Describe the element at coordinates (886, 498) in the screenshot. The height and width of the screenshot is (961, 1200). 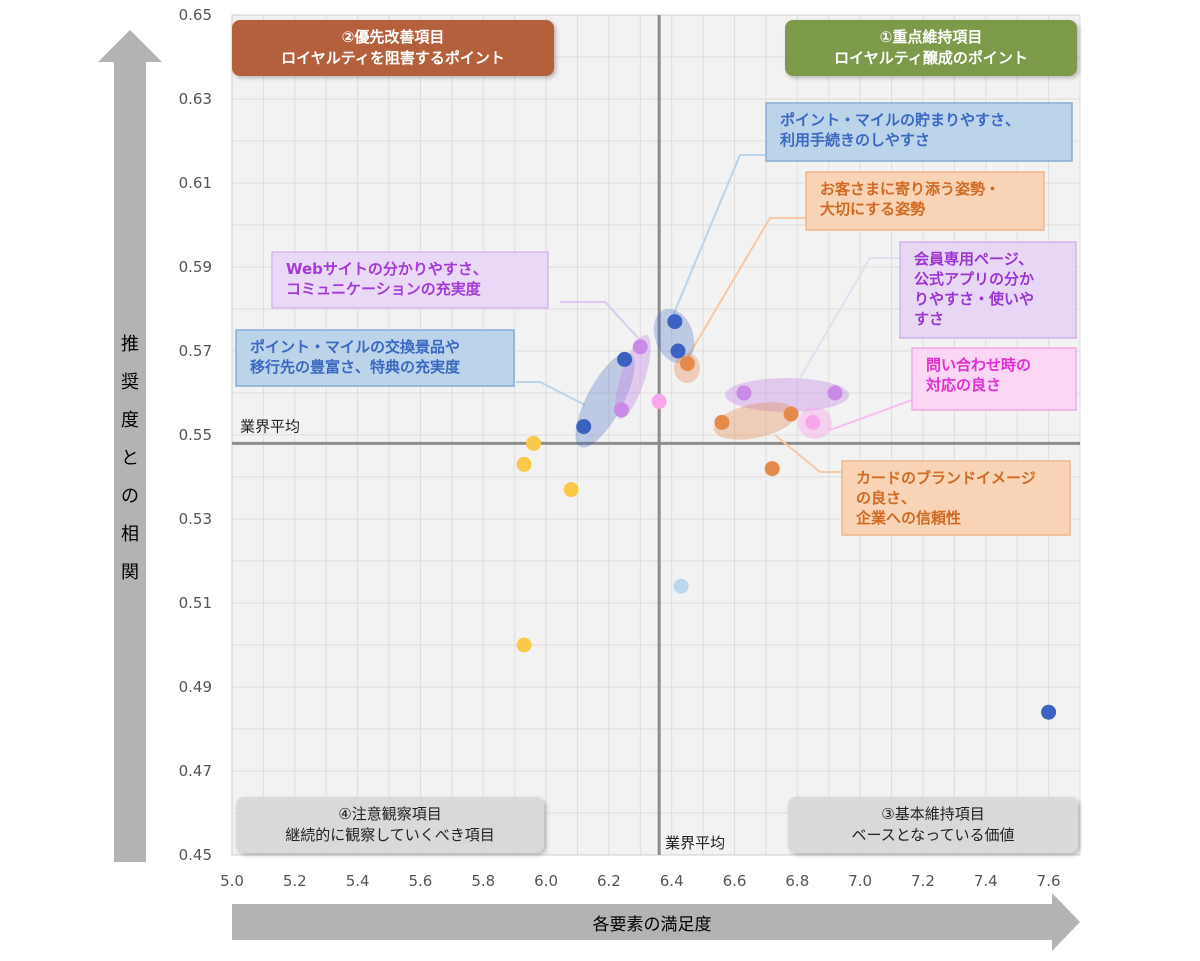
I see `annotation-text: の良さ、` at that location.